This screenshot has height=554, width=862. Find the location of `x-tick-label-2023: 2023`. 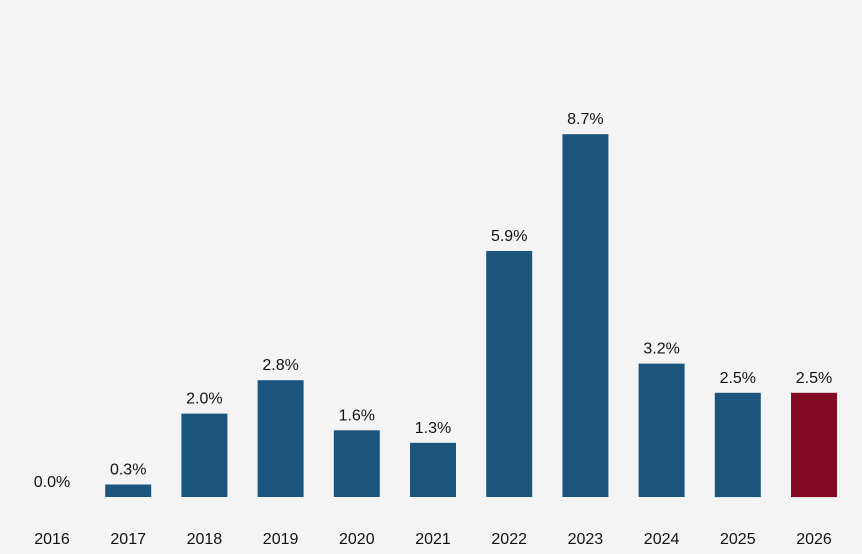

x-tick-label-2023: 2023 is located at coordinates (586, 539).